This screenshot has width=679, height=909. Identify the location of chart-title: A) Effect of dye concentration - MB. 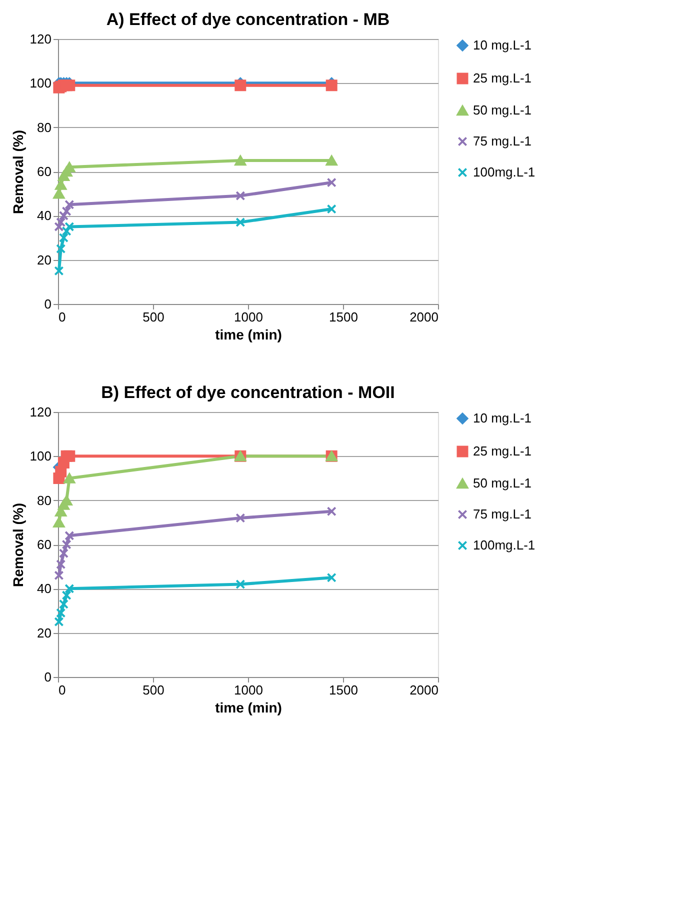
(248, 19).